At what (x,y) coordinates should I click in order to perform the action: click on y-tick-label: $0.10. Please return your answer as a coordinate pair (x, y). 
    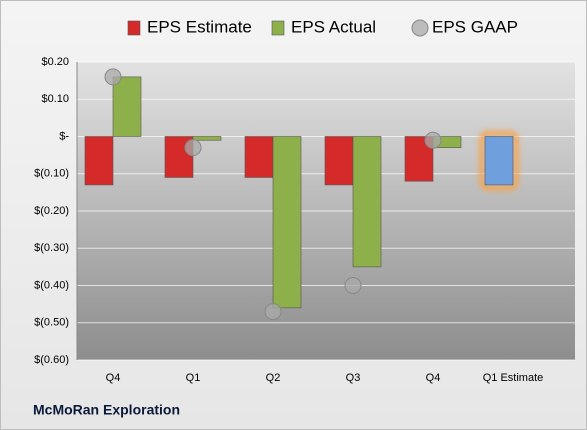
    Looking at the image, I should click on (55, 99).